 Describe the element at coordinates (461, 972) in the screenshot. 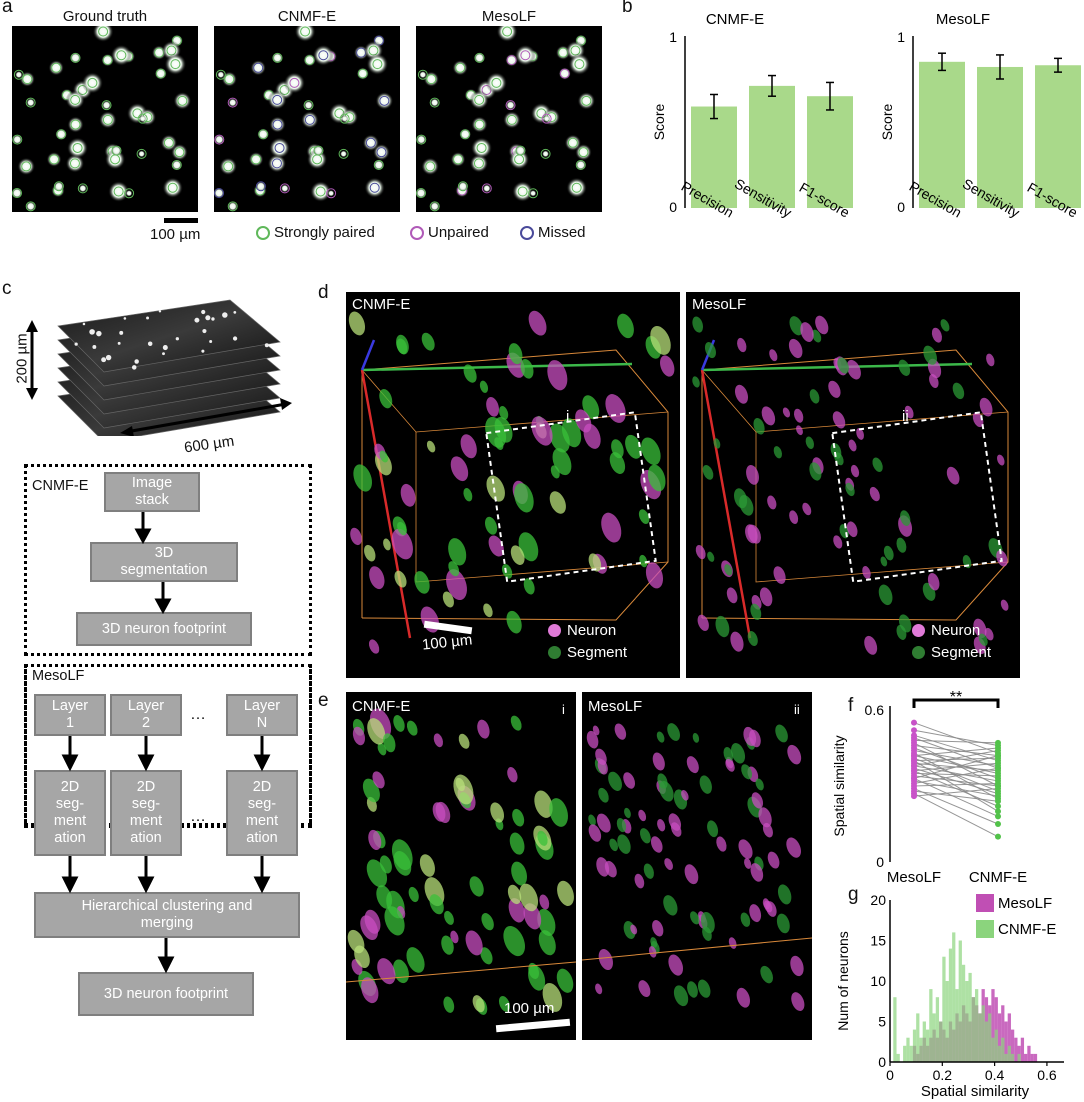

I see `bounding-box-edge` at that location.